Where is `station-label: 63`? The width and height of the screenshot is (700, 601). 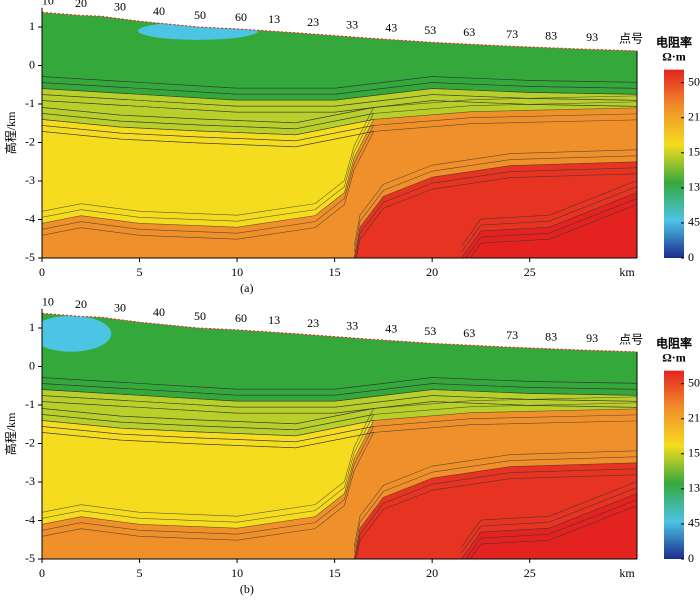
station-label: 63 is located at coordinates (469, 333).